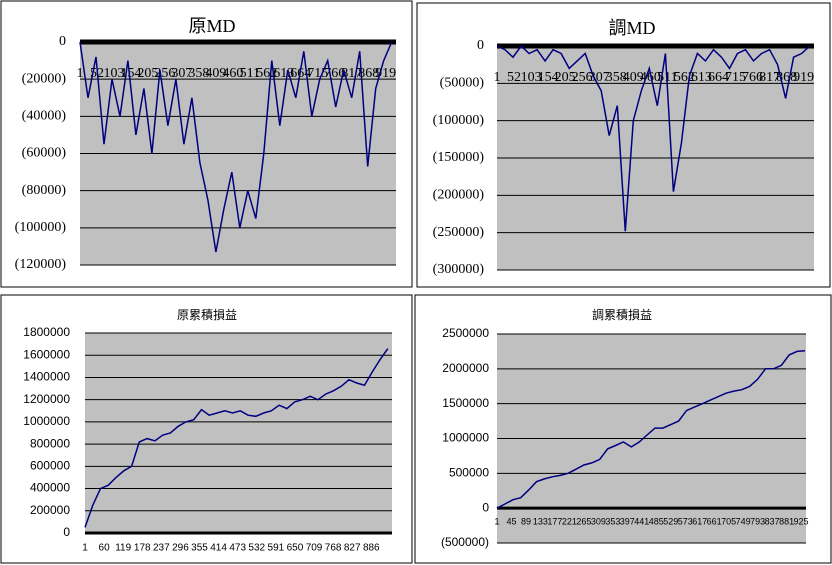  Describe the element at coordinates (462, 83) in the screenshot. I see `y-tick-label: (50000)` at that location.